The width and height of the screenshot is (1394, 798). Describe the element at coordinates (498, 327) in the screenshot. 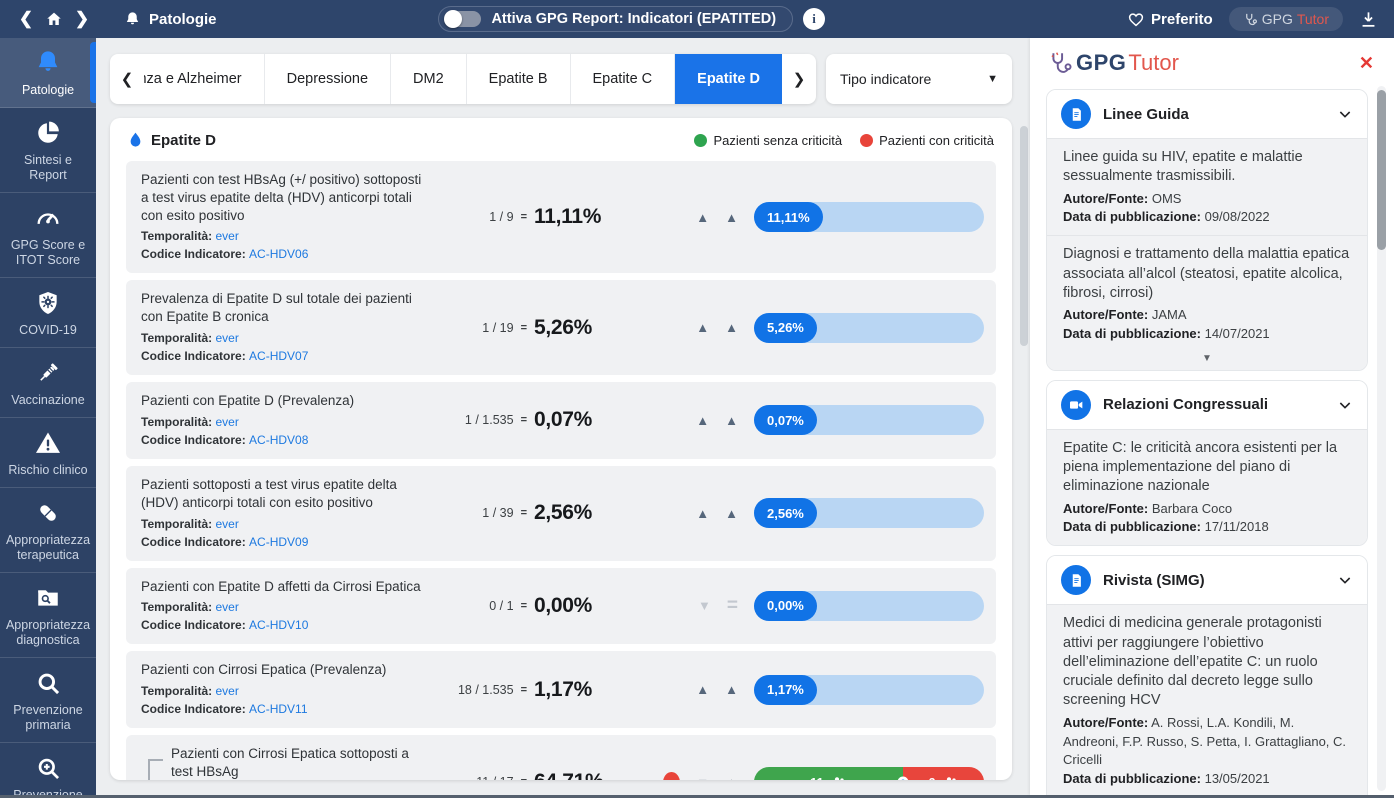

I see `ratio-value: 1 / 19` at that location.